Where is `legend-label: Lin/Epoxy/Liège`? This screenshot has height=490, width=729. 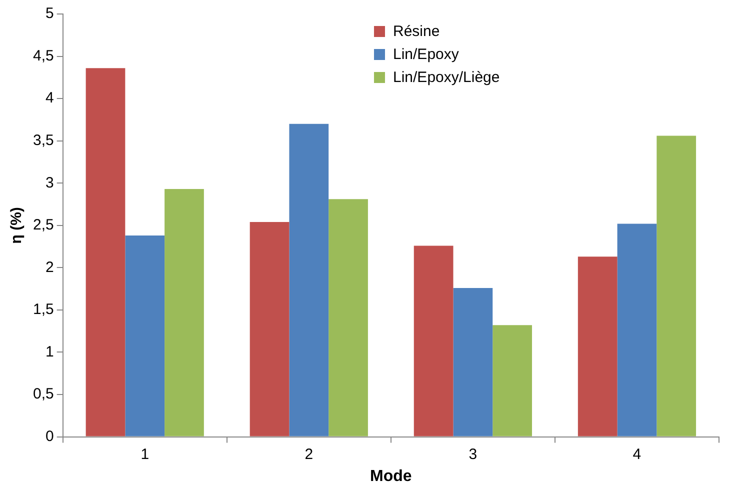 legend-label: Lin/Epoxy/Liège is located at coordinates (446, 78).